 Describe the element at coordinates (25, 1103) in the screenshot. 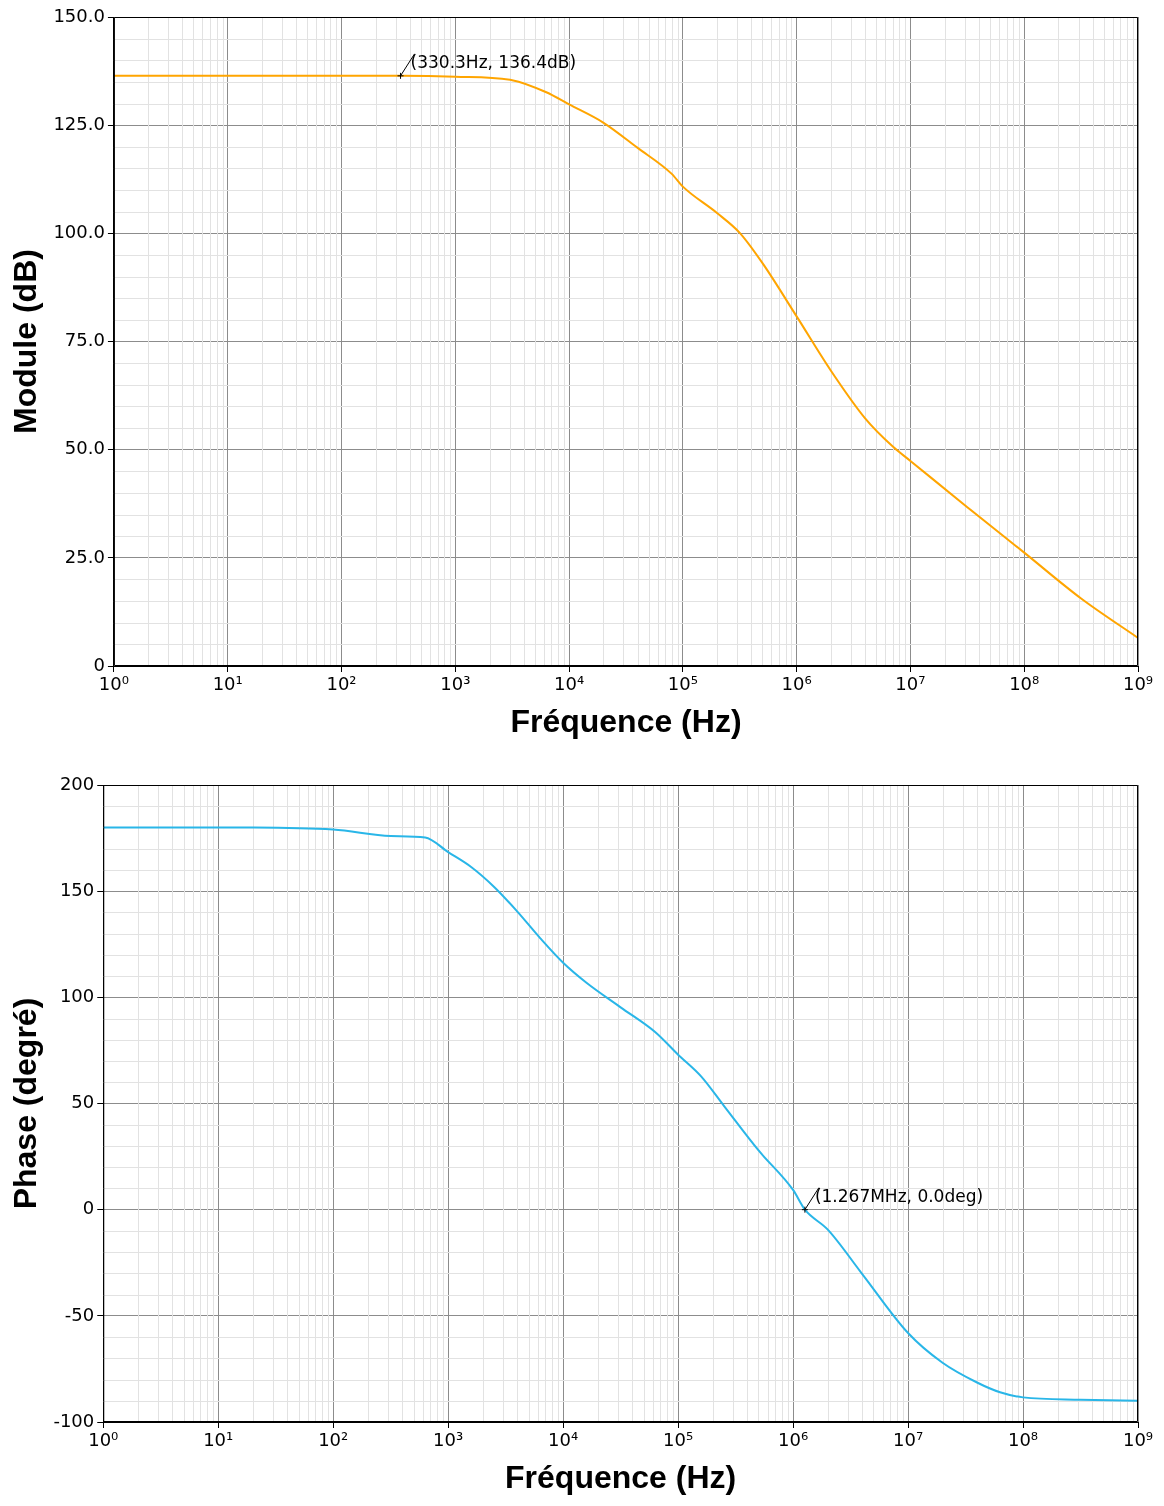

I see `y-axis-title: Phase (degré)` at that location.